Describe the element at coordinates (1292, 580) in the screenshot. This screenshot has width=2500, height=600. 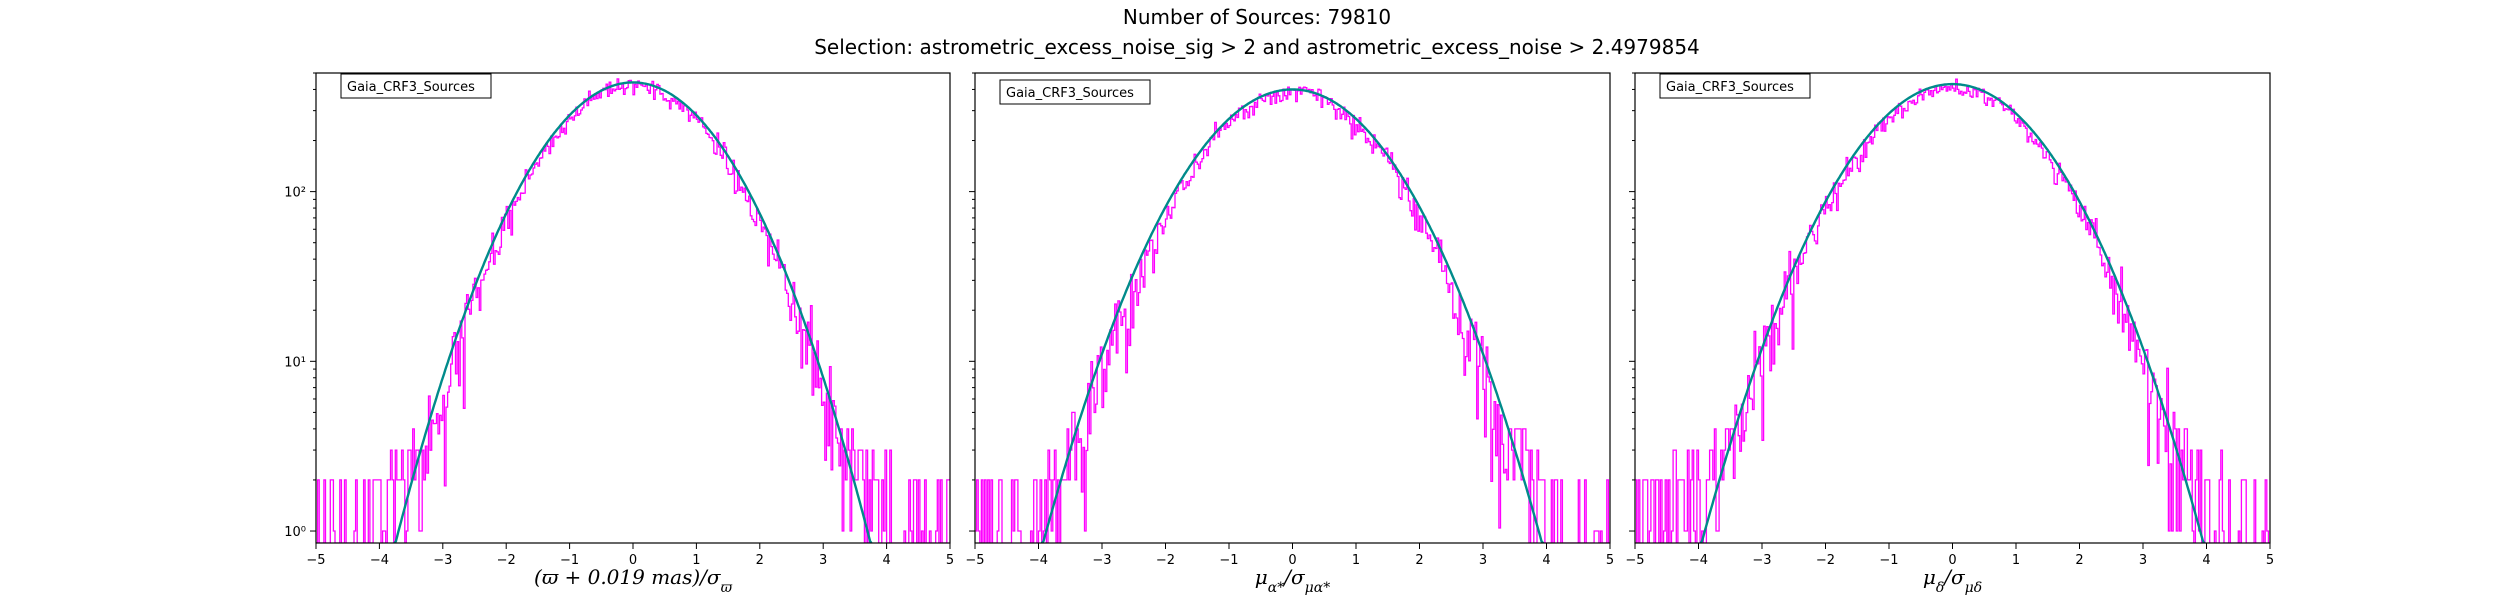
I see `x-axis-label: μα*/σμα*` at that location.